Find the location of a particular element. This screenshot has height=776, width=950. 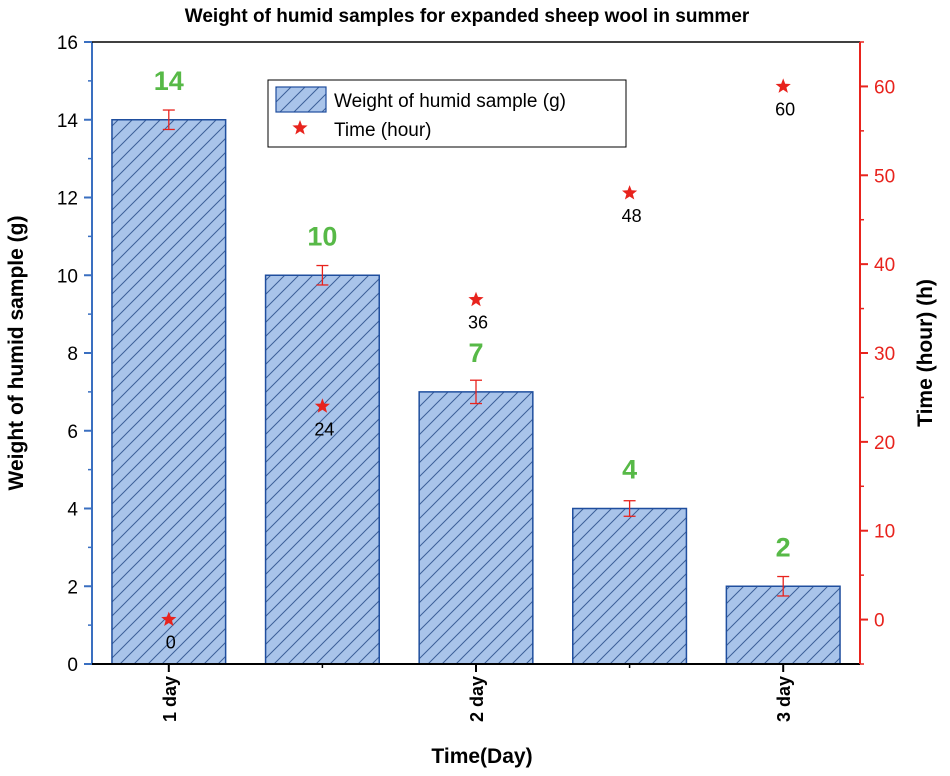

left-tick-label: 12 is located at coordinates (67, 199).